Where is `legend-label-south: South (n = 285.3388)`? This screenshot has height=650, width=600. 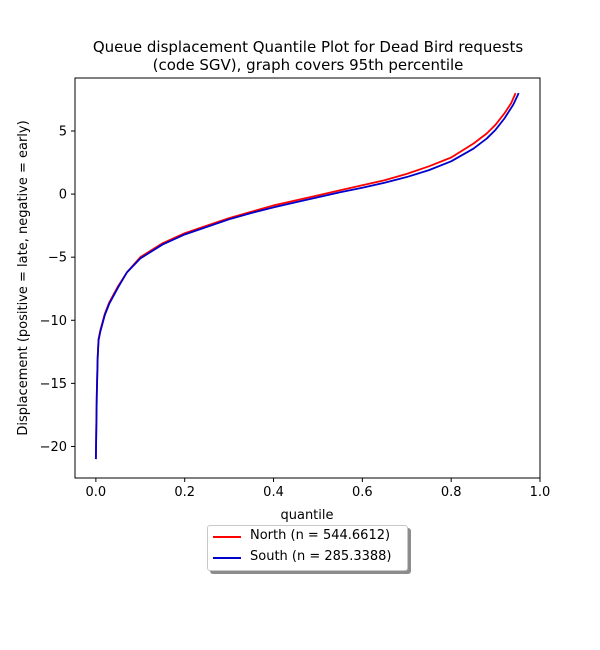
legend-label-south: South (n = 285.3388) is located at coordinates (321, 556).